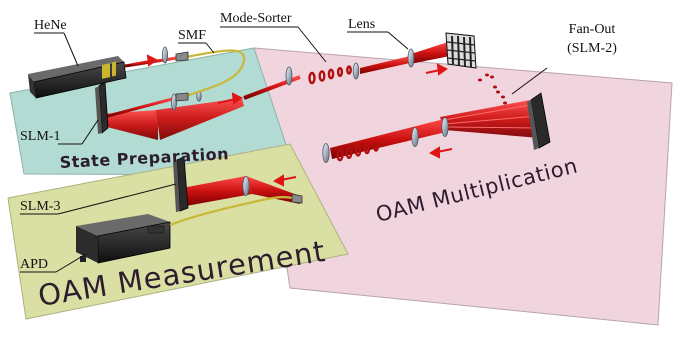  Describe the element at coordinates (256, 18) in the screenshot. I see `mode-sorter-label: Mode-Sorter` at that location.